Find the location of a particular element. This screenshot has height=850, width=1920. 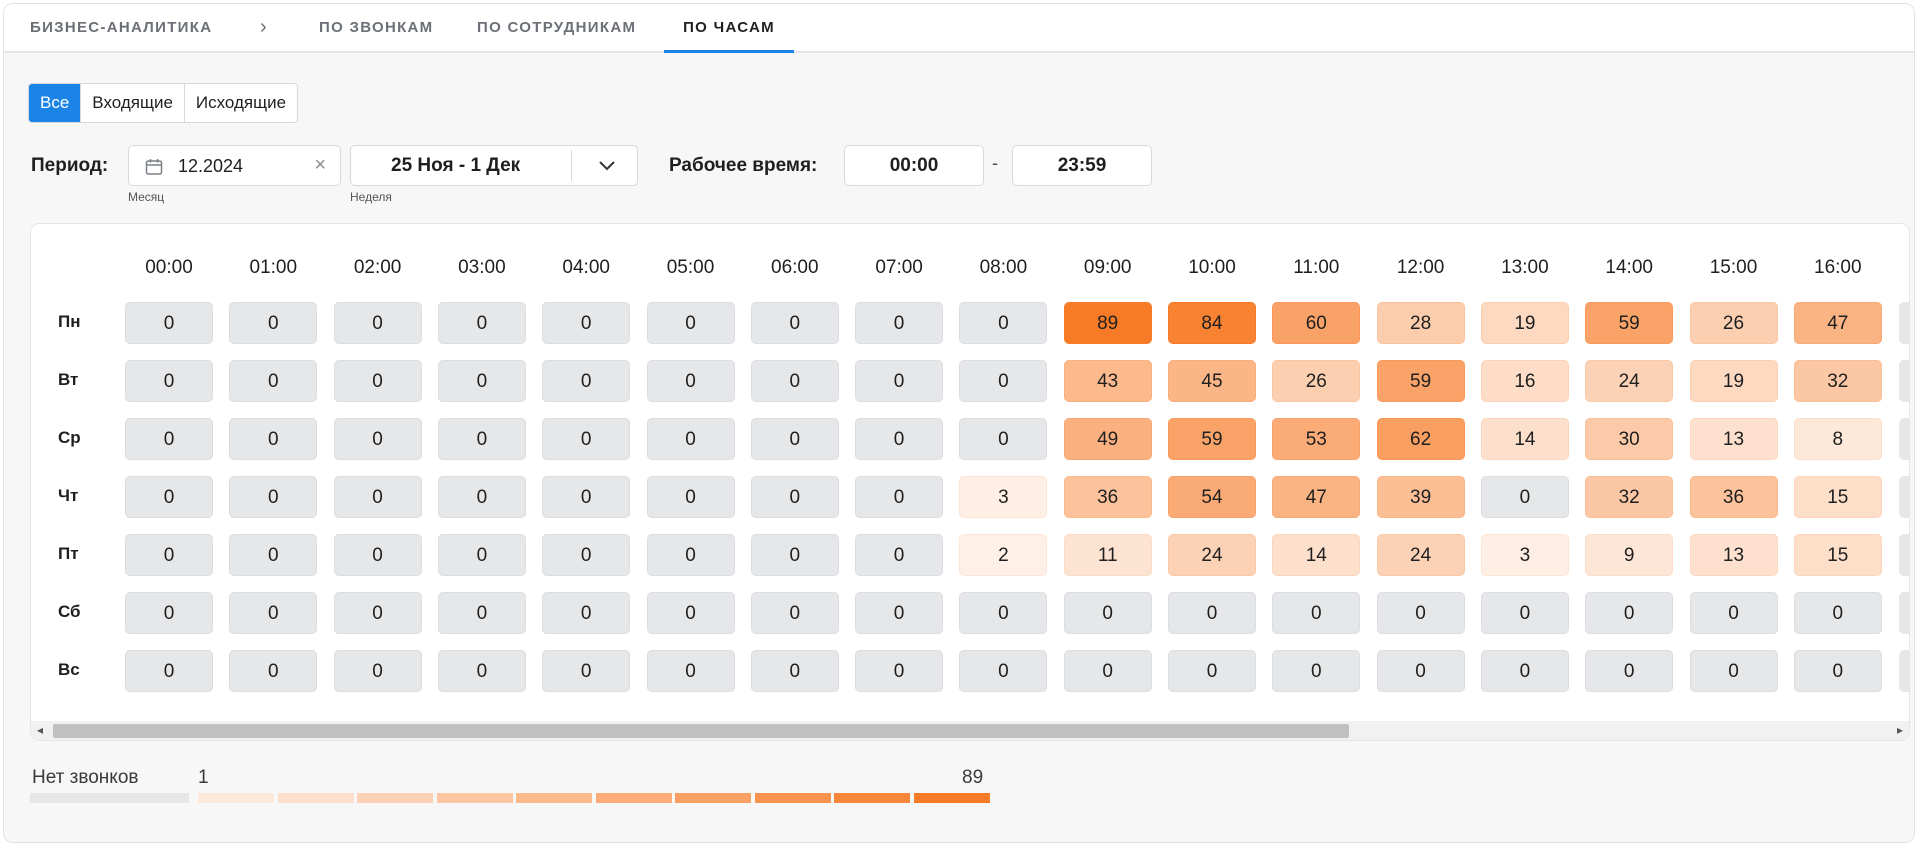

heatmap-cell: 9 is located at coordinates (1629, 555).